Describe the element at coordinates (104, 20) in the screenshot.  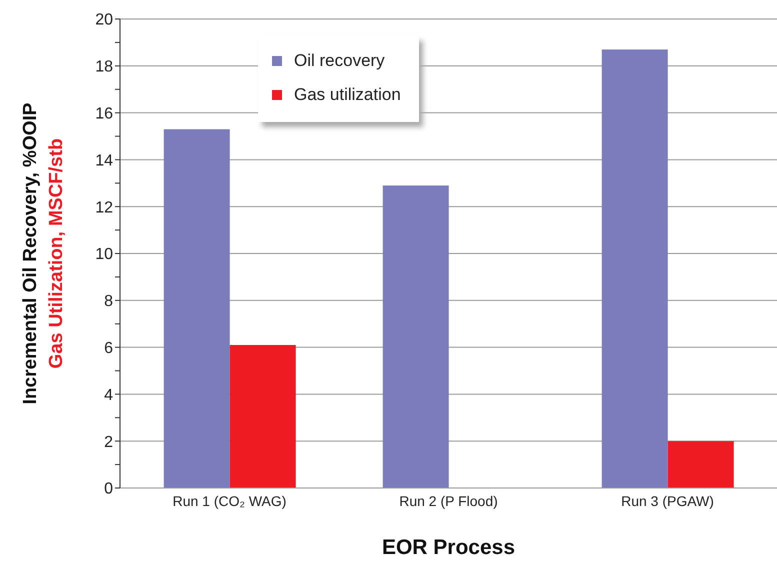
I see `y-tick-label: 20` at that location.